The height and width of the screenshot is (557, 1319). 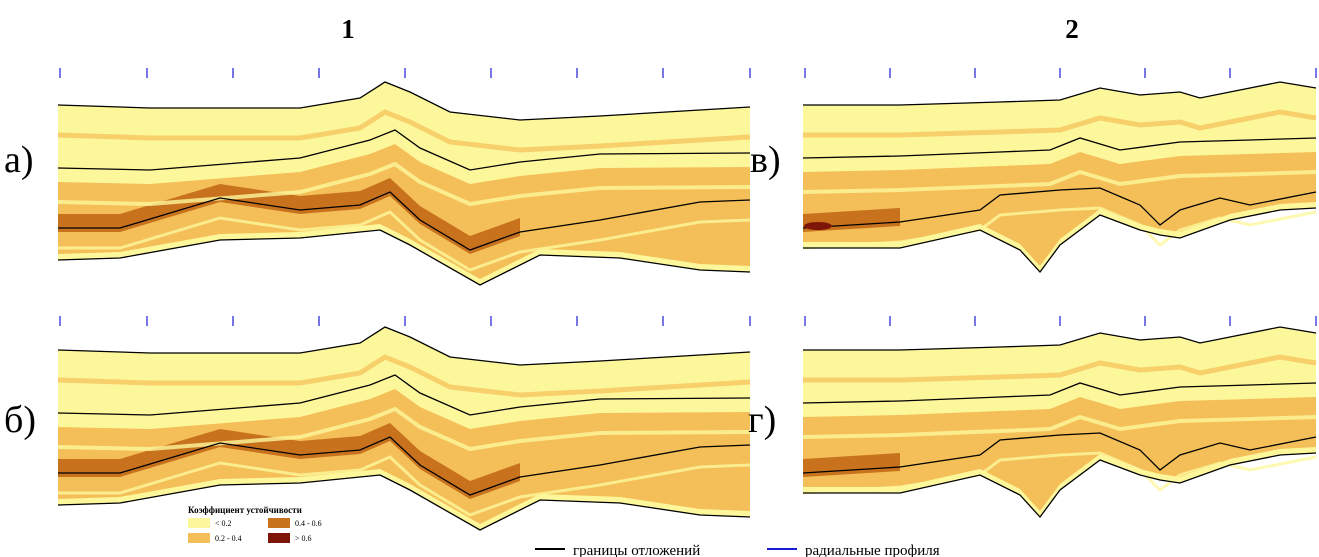 What do you see at coordinates (228, 538) in the screenshot?
I see `legend-label: 0.2 - 0.4` at bounding box center [228, 538].